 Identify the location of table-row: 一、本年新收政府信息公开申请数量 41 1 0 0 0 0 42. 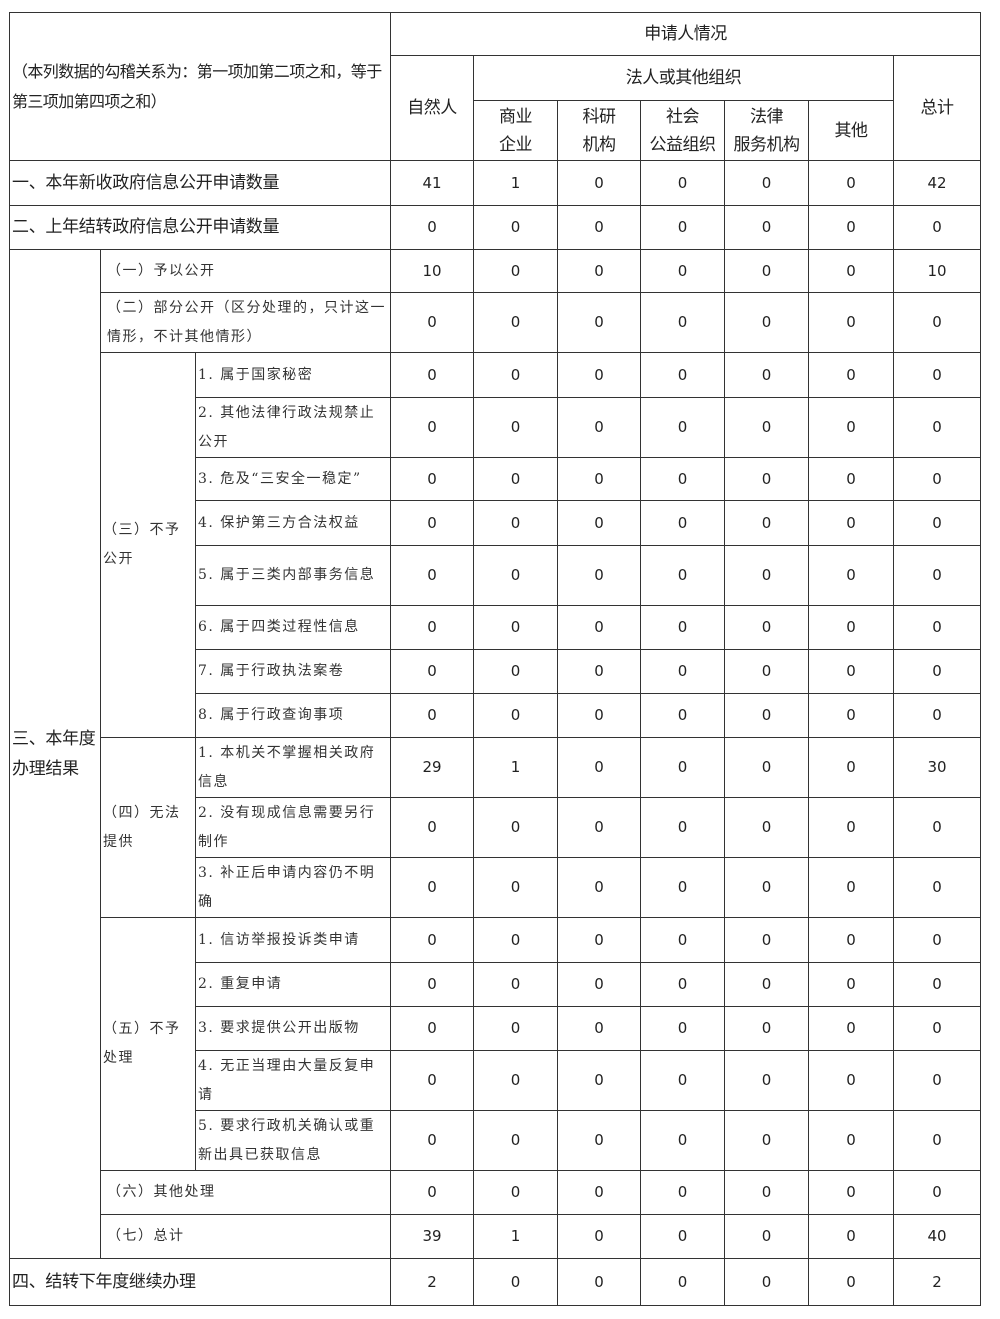
(495, 183).